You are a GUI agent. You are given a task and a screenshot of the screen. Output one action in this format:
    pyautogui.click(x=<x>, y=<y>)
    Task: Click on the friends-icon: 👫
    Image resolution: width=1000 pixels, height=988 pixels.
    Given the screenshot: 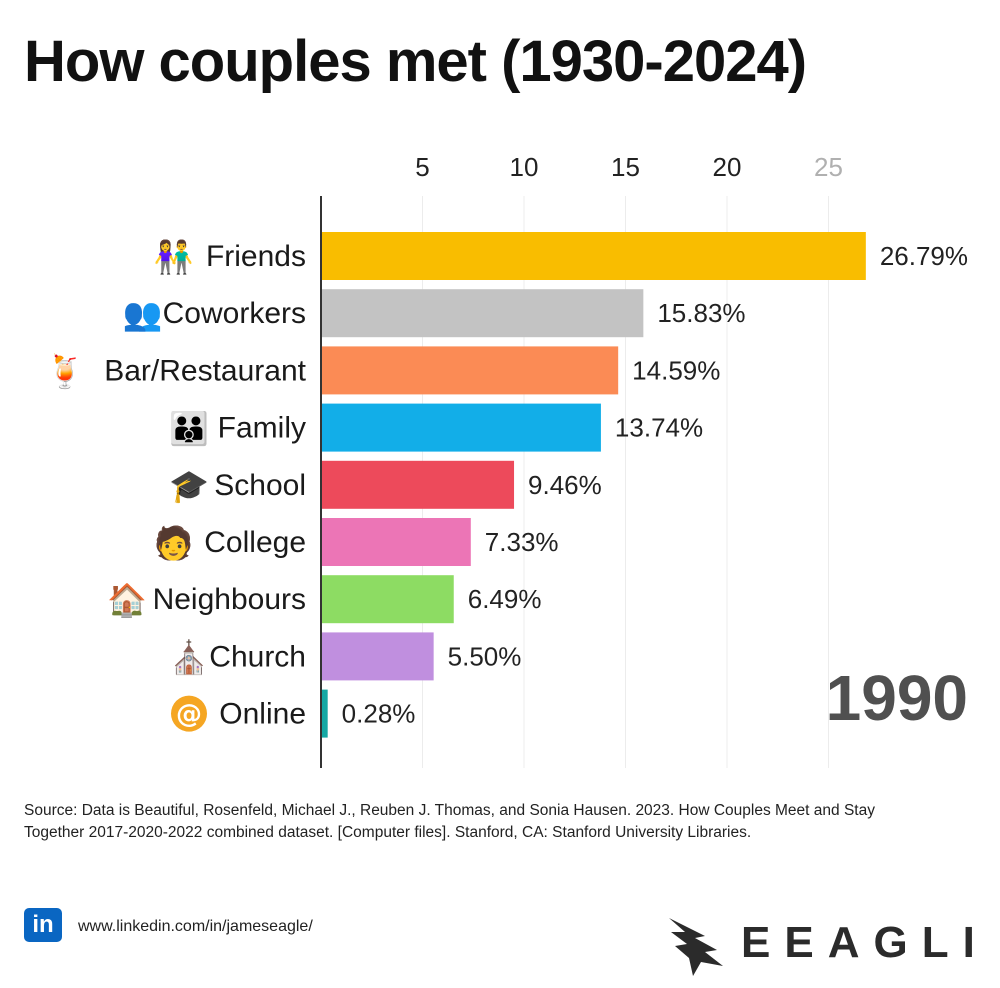 What is the action you would take?
    pyautogui.click(x=174, y=257)
    